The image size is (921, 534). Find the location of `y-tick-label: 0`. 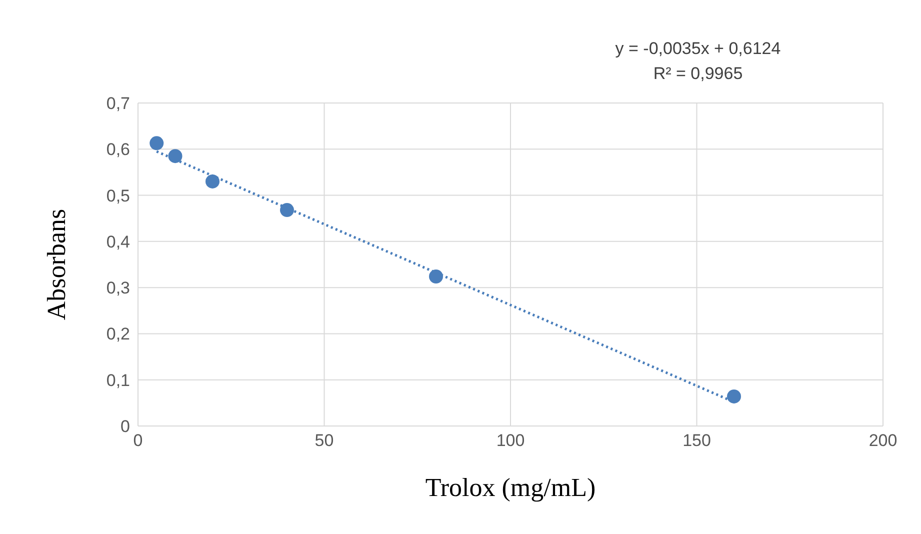

y-tick-label: 0 is located at coordinates (125, 426).